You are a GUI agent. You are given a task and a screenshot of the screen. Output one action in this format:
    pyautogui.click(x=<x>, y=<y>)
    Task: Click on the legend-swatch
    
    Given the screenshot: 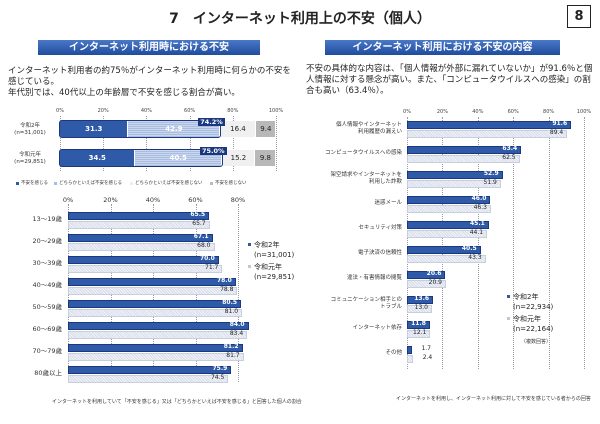 What is the action you would take?
    pyautogui.click(x=17, y=183)
    